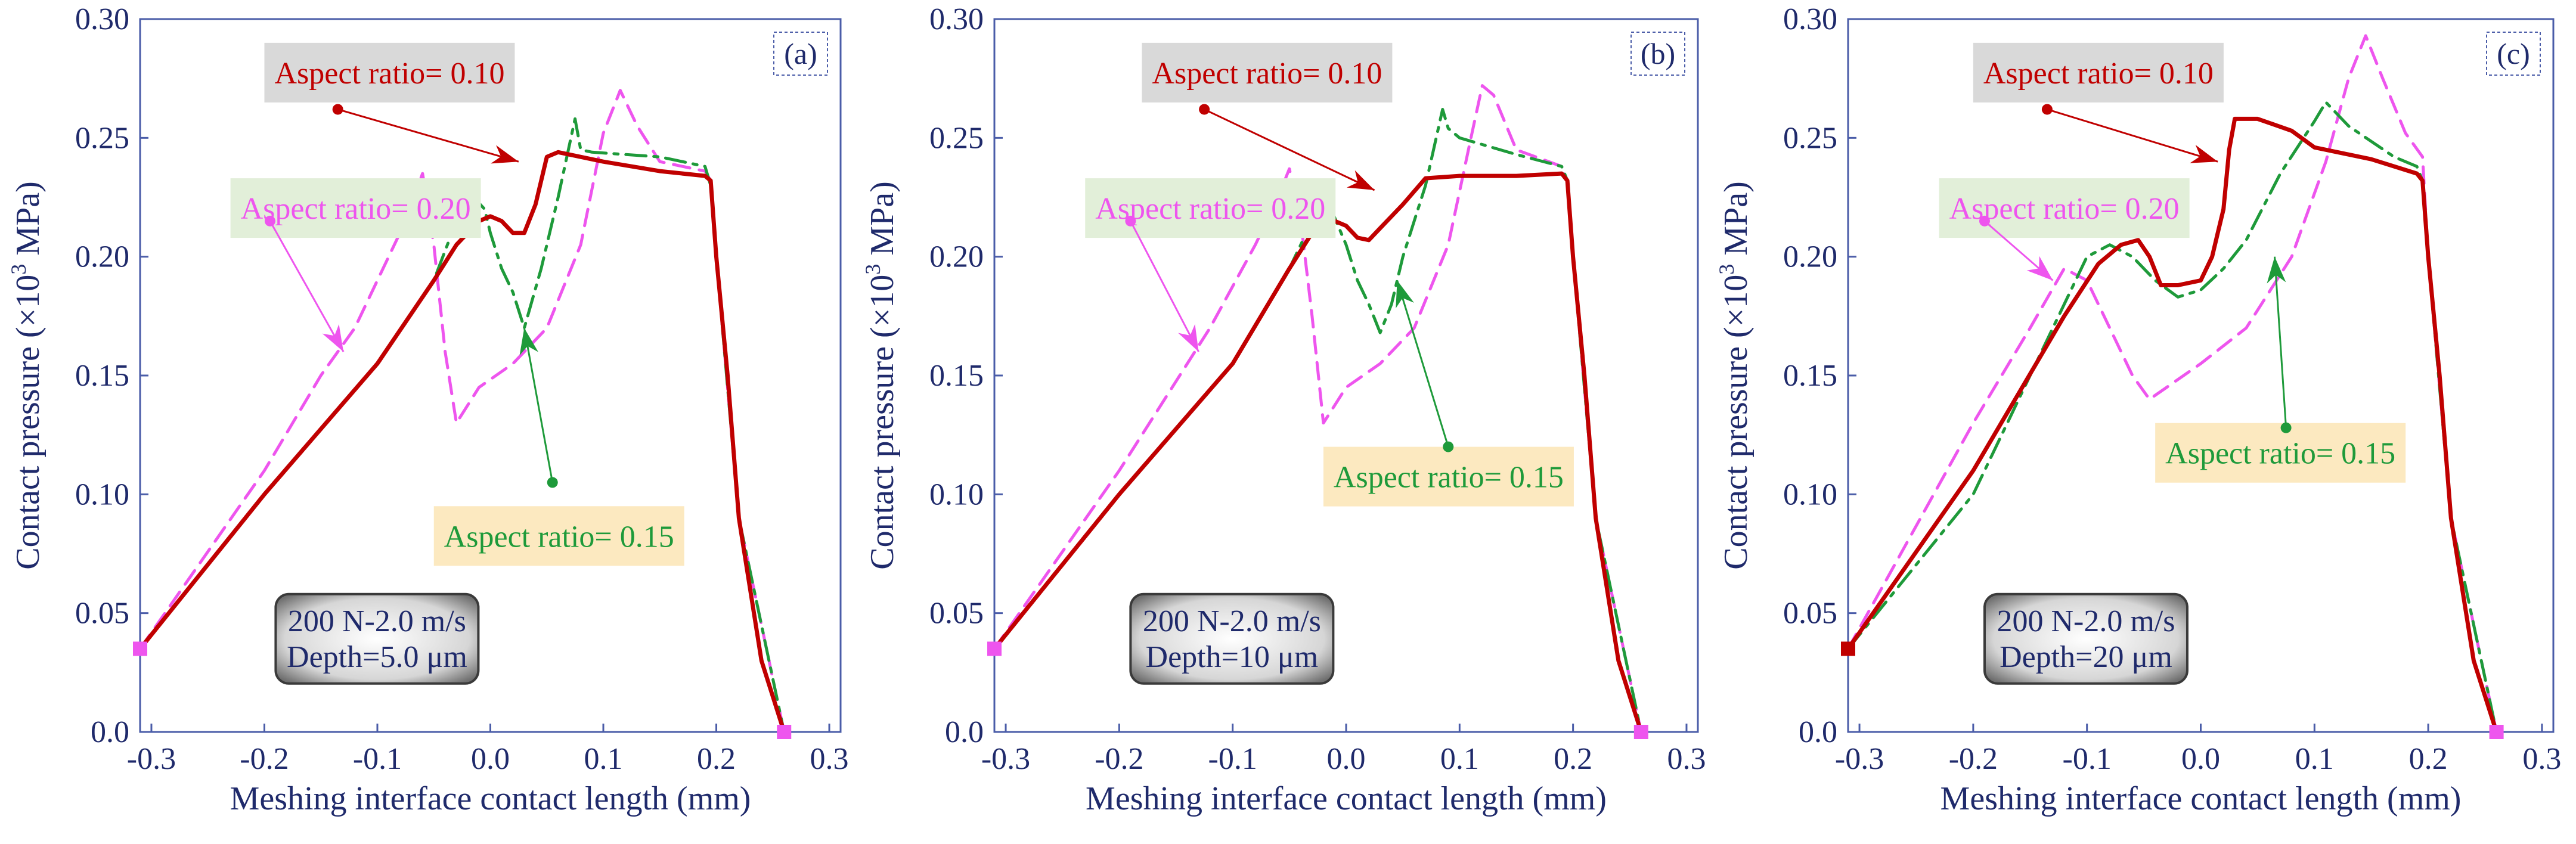  What do you see at coordinates (1658, 53) in the screenshot?
I see `panel-label: (b)` at bounding box center [1658, 53].